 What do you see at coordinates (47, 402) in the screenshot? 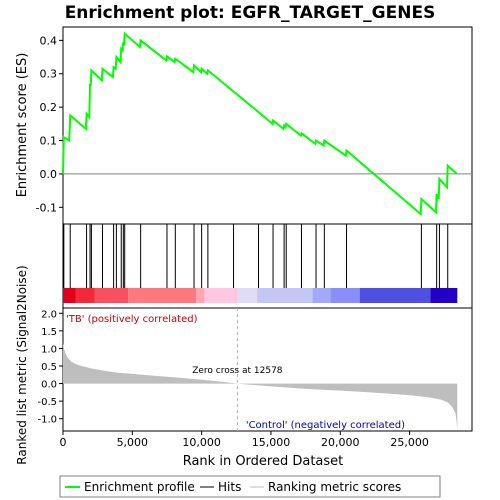
I see `metric-y-tick-label: -0.5` at bounding box center [47, 402].